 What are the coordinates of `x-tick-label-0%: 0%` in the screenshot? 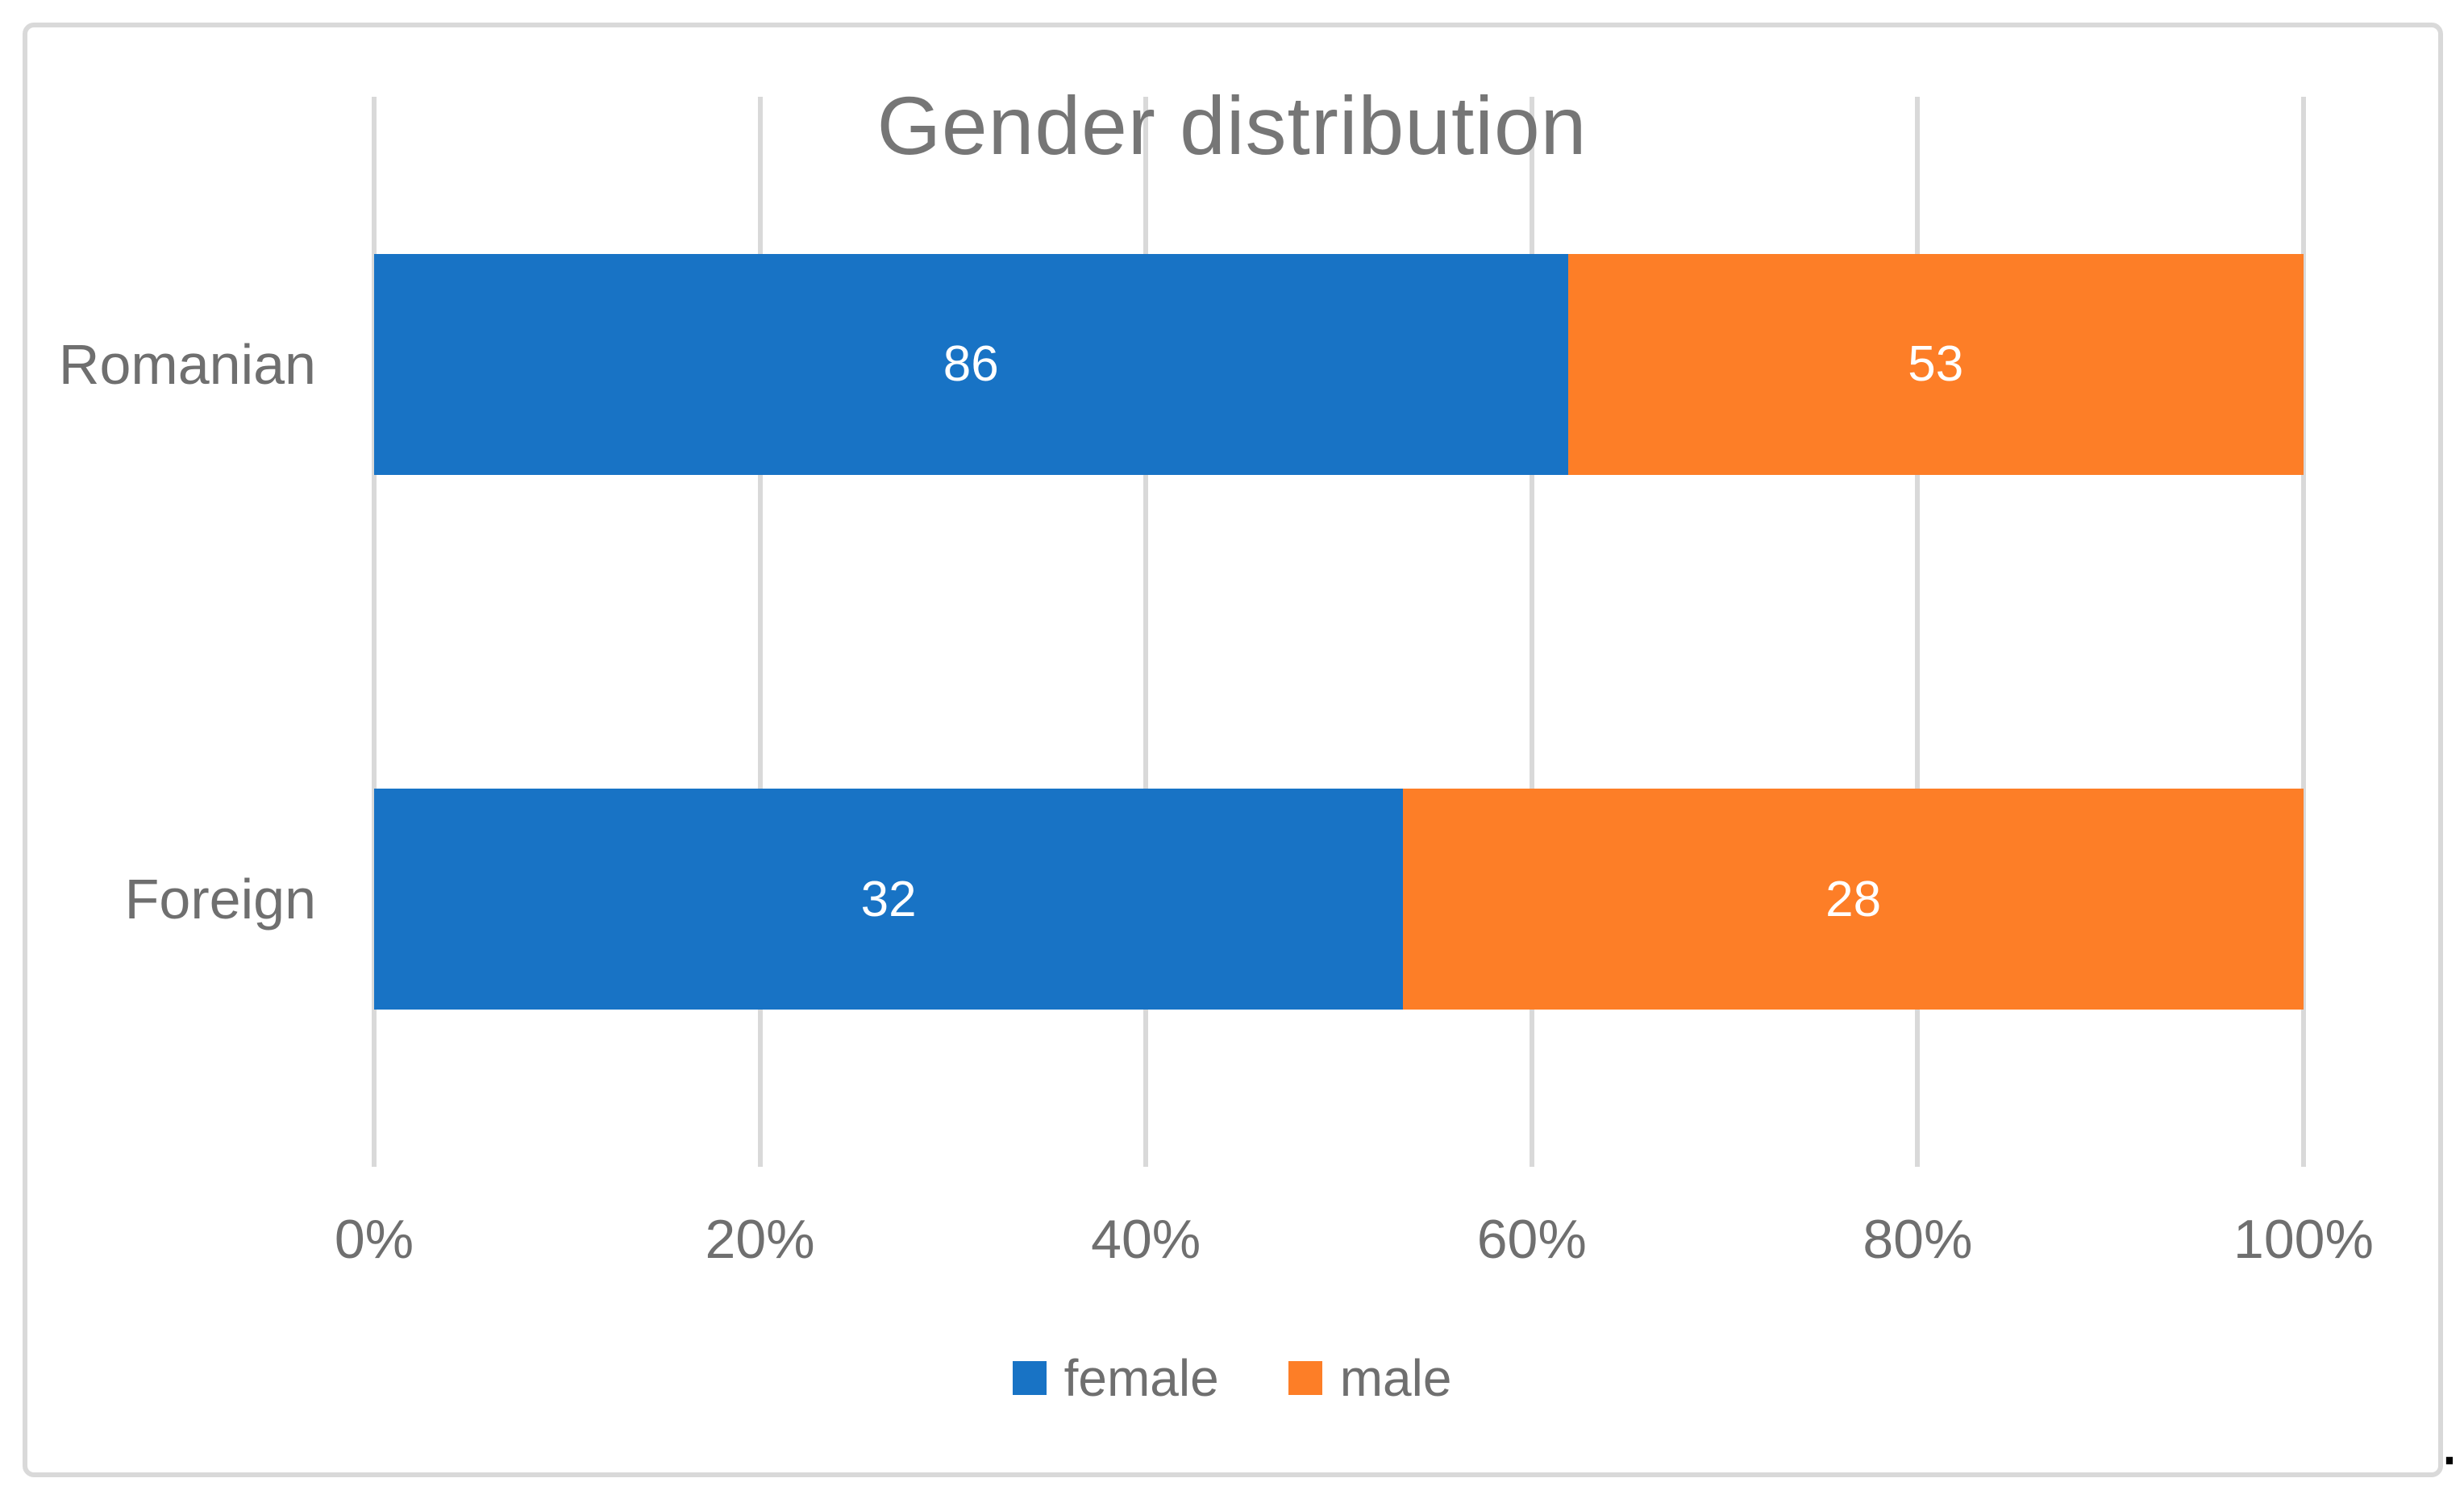 It's located at (374, 1239).